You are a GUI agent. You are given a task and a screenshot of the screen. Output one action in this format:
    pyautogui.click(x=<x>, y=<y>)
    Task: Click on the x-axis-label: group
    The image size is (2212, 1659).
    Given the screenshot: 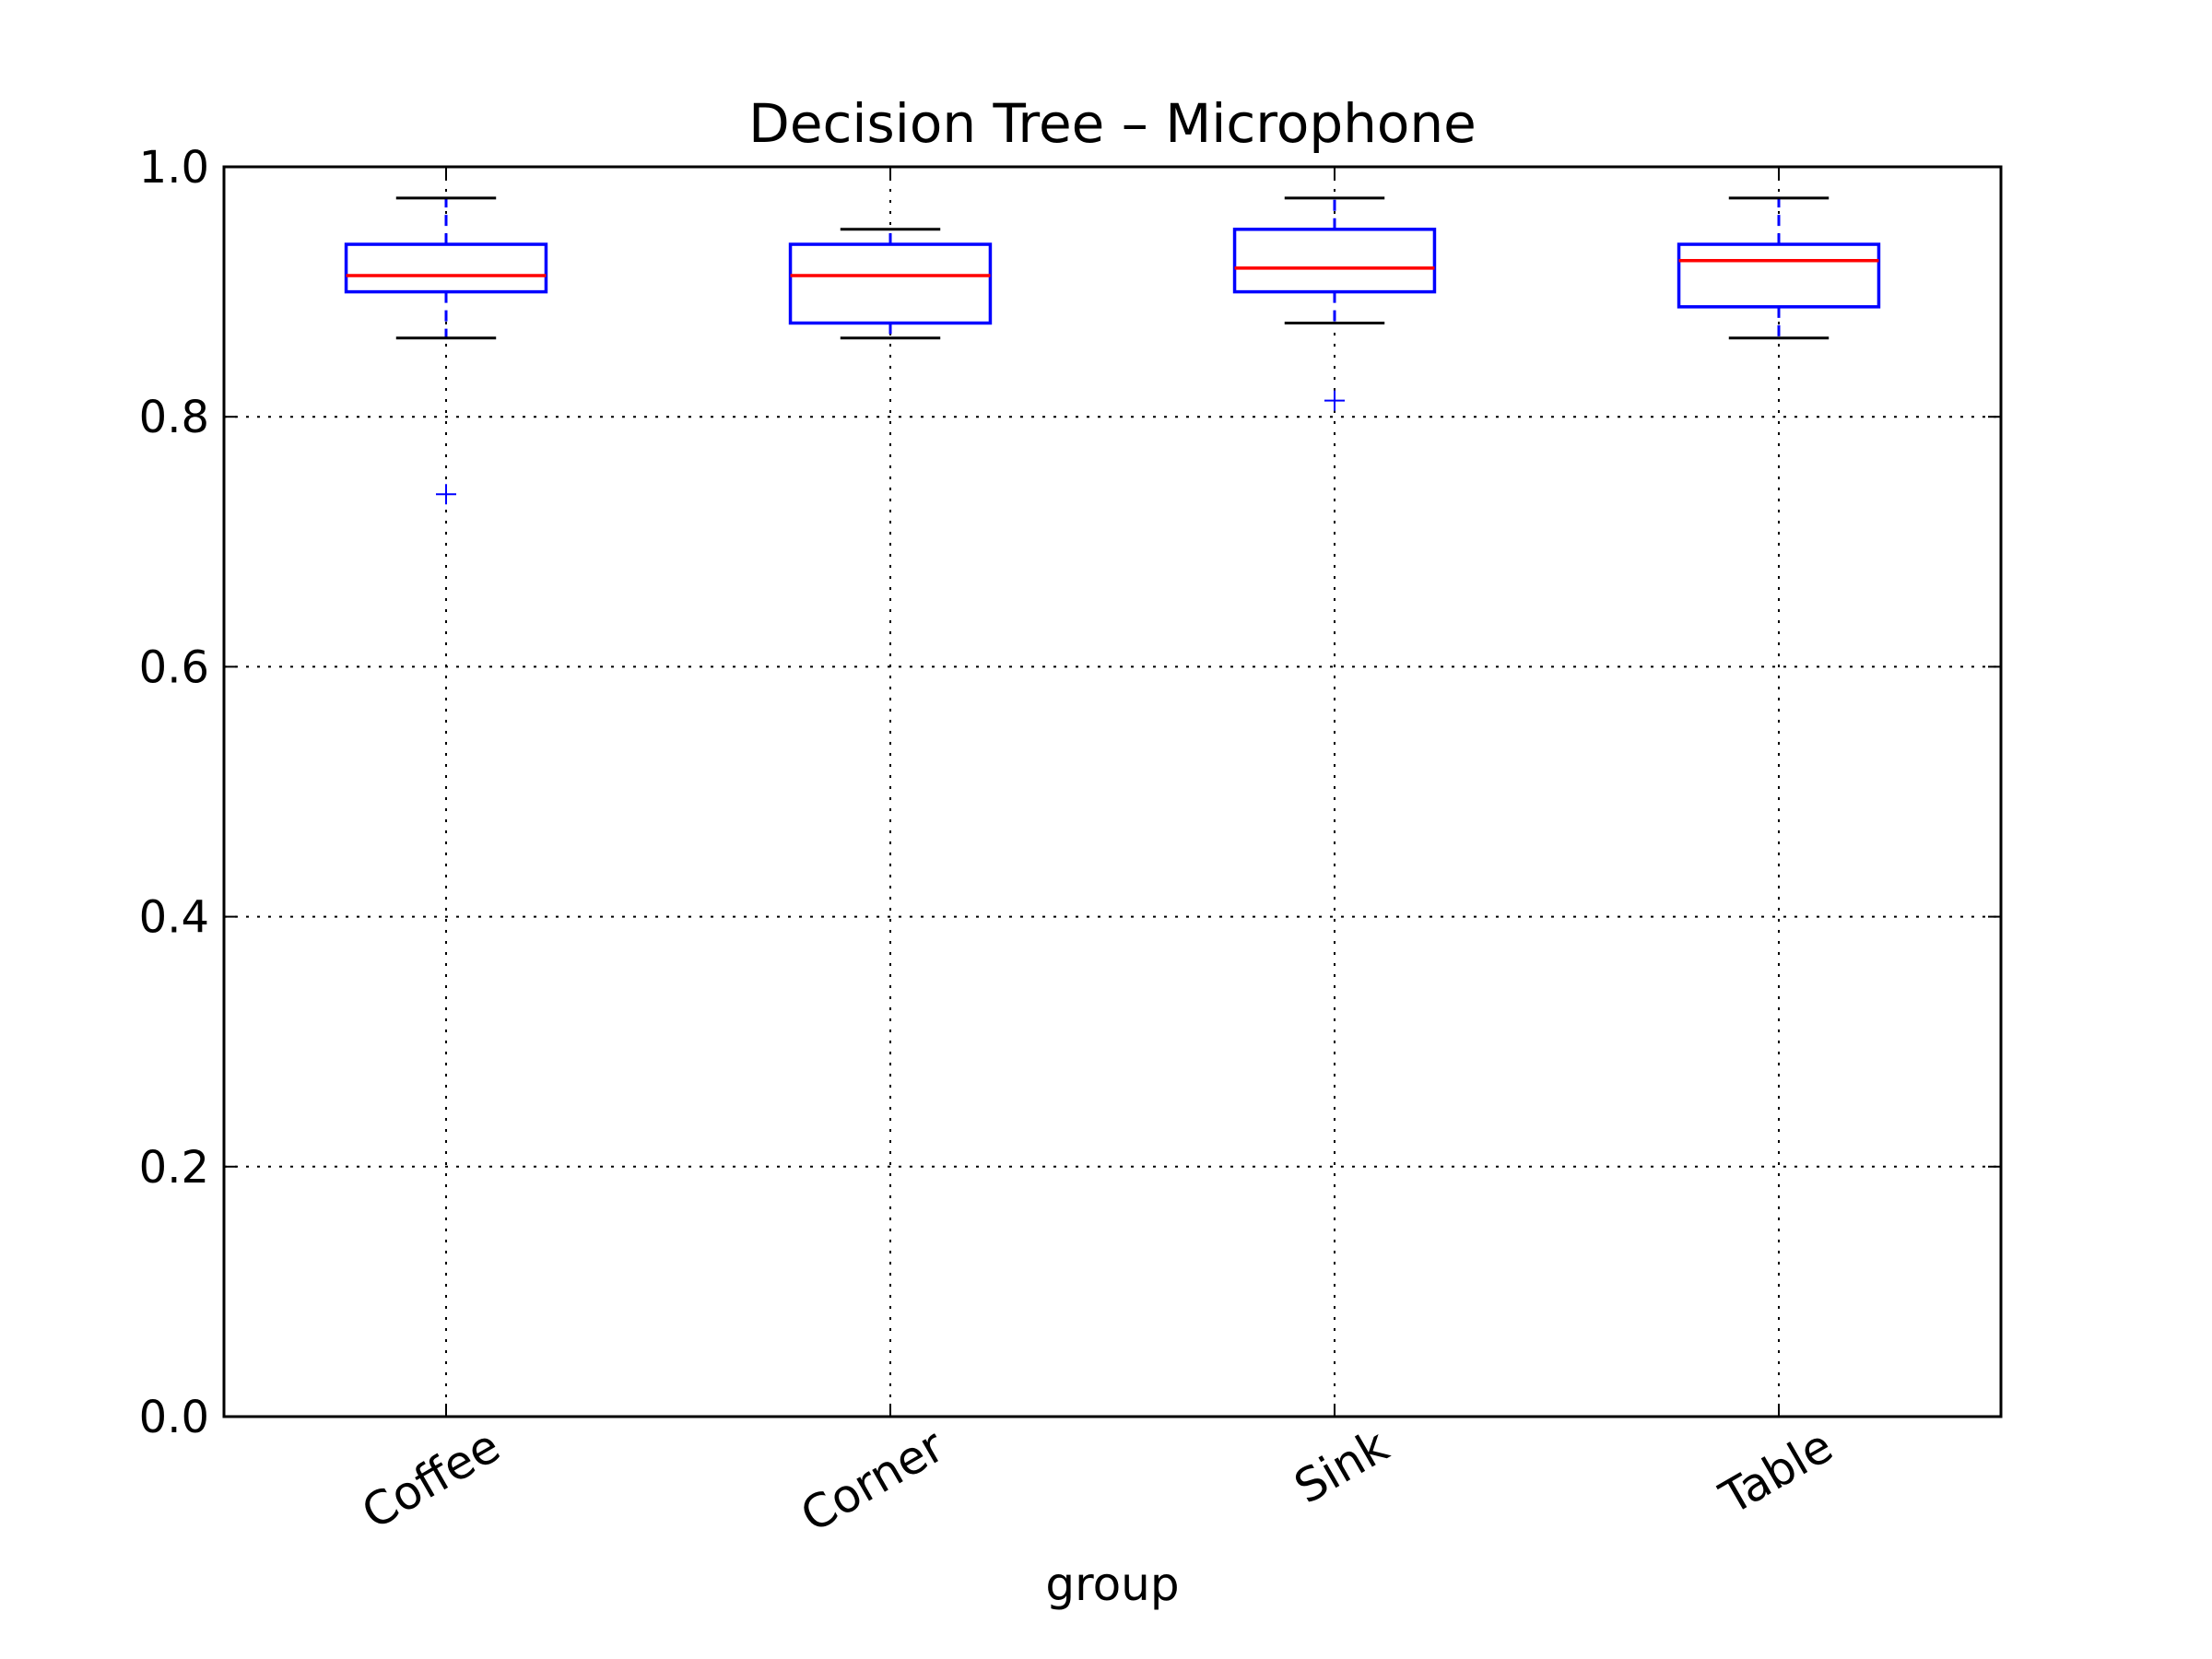 What is the action you would take?
    pyautogui.click(x=1112, y=1584)
    